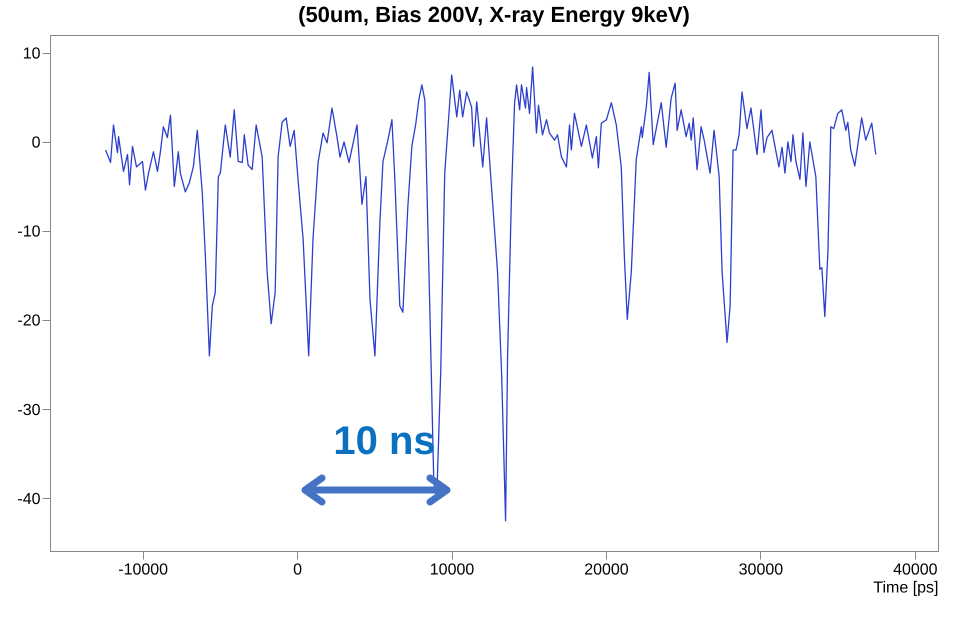 Image resolution: width=961 pixels, height=621 pixels. Describe the element at coordinates (143, 570) in the screenshot. I see `x-tick-label: -10000` at that location.